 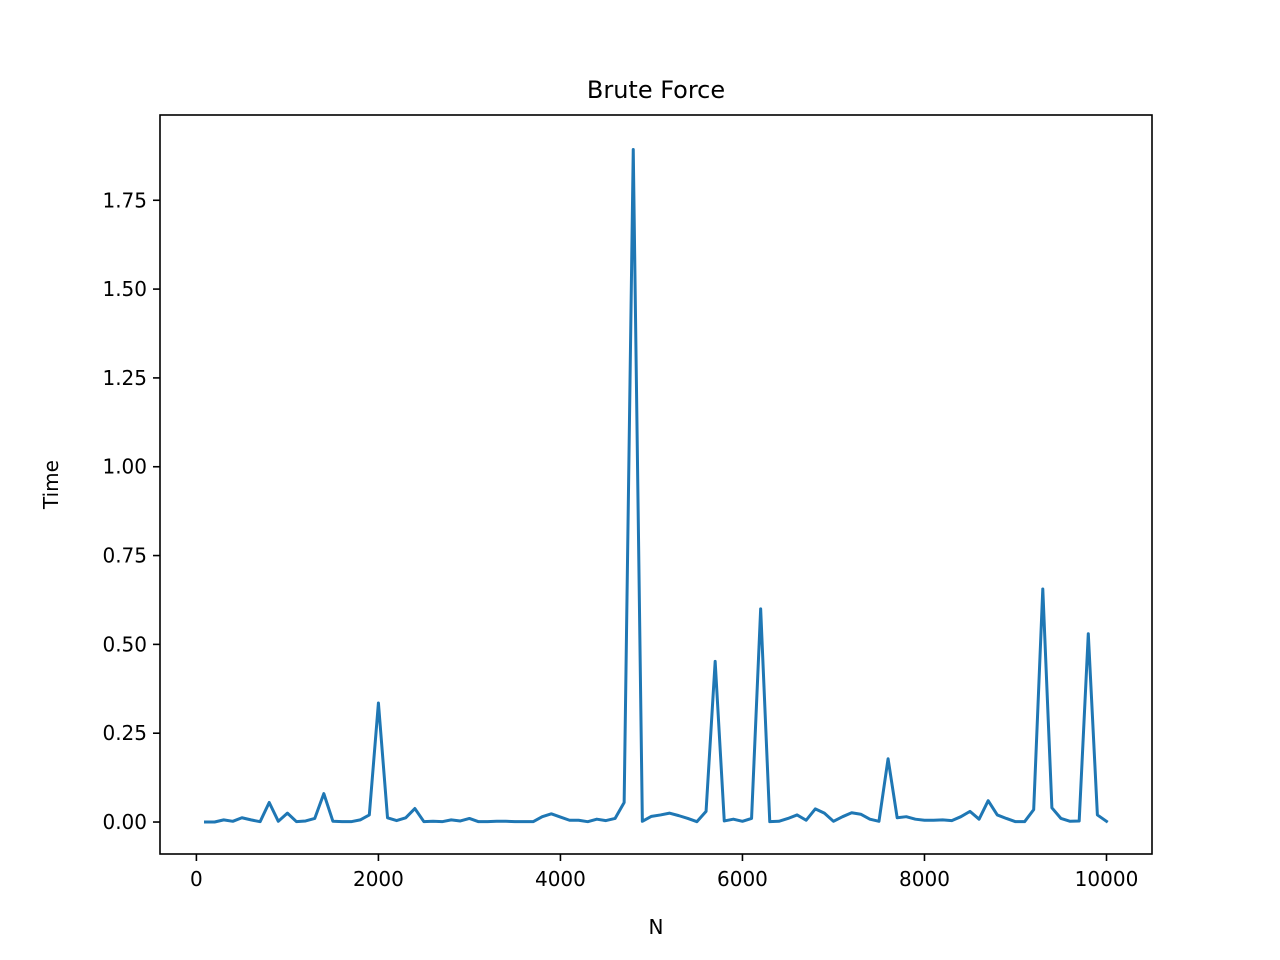 I want to click on chart-title: Brute Force, so click(x=656, y=90).